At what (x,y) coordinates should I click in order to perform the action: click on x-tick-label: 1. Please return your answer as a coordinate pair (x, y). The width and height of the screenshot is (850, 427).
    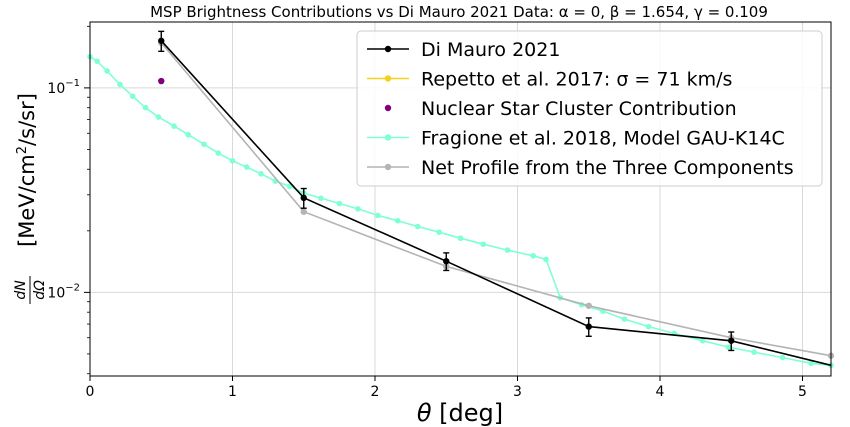
    Looking at the image, I should click on (232, 392).